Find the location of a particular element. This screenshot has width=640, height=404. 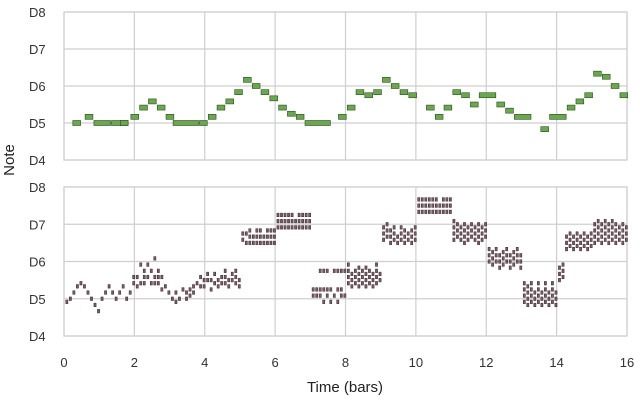

y-tick-label: D6 is located at coordinates (37, 86).